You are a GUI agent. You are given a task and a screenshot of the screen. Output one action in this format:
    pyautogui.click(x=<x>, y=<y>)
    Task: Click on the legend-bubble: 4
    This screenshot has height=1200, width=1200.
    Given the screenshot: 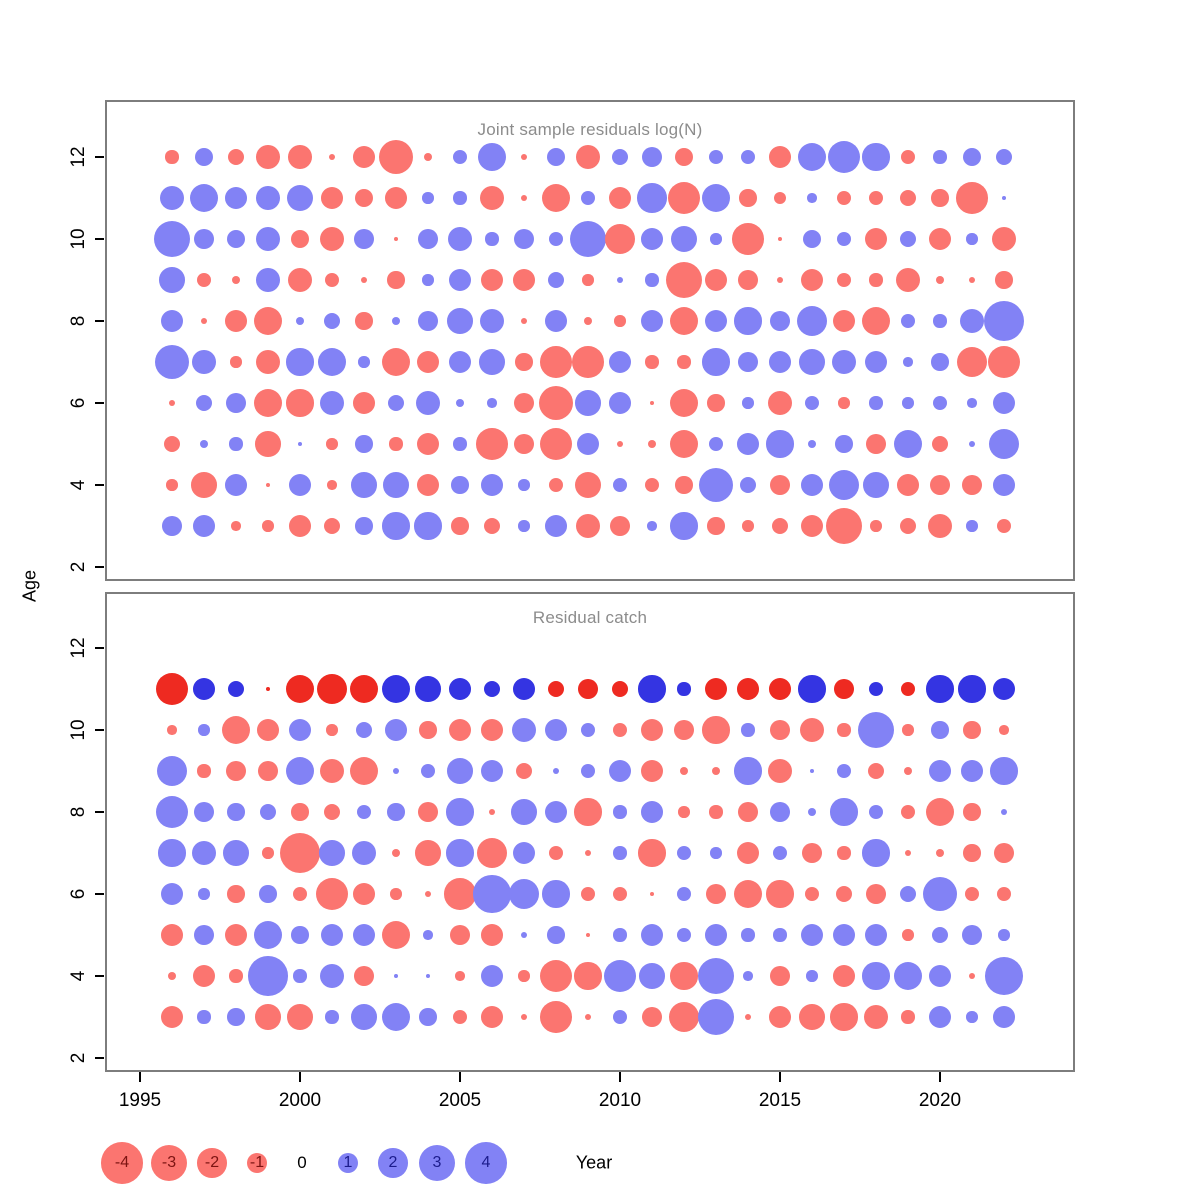 What is the action you would take?
    pyautogui.click(x=486, y=1163)
    